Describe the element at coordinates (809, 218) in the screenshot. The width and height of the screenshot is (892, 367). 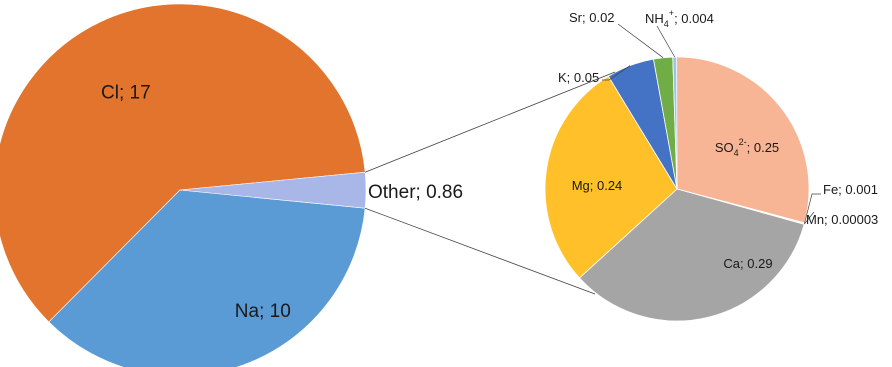
I see `leader-mn` at that location.